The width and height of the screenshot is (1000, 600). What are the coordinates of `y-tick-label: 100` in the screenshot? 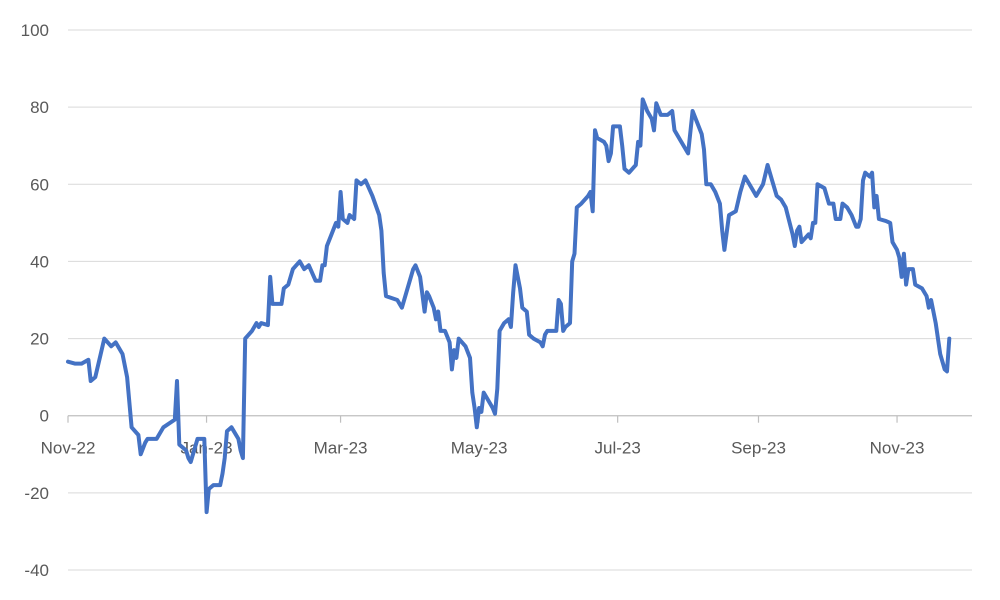 It's located at (35, 30).